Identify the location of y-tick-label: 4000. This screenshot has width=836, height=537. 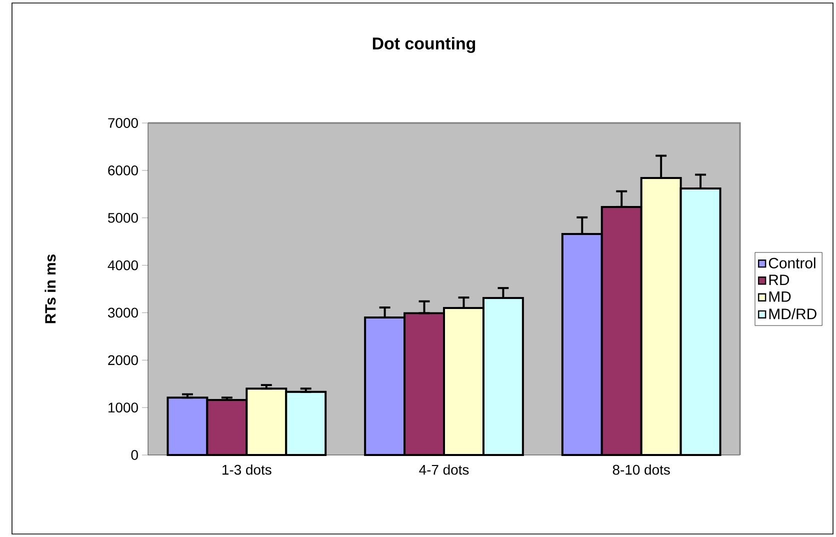
(123, 265).